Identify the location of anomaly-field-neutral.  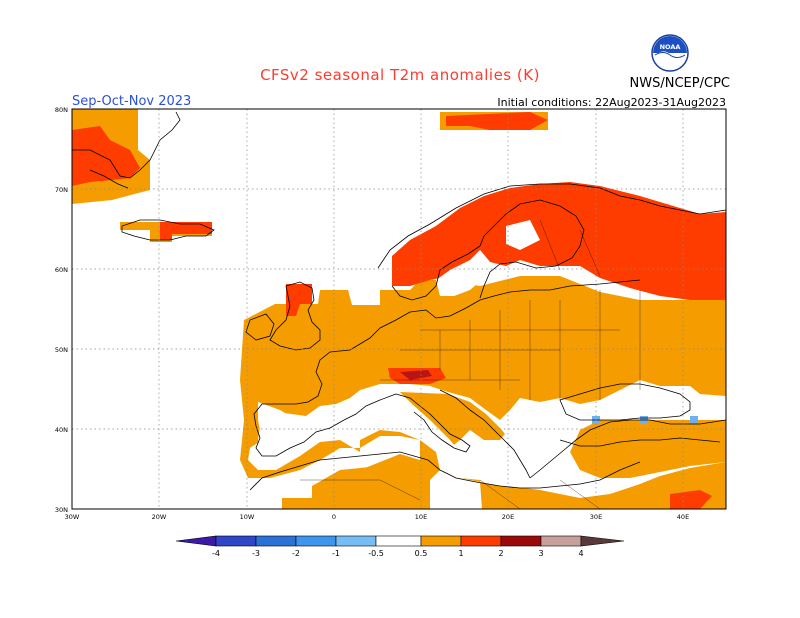
(429, 451).